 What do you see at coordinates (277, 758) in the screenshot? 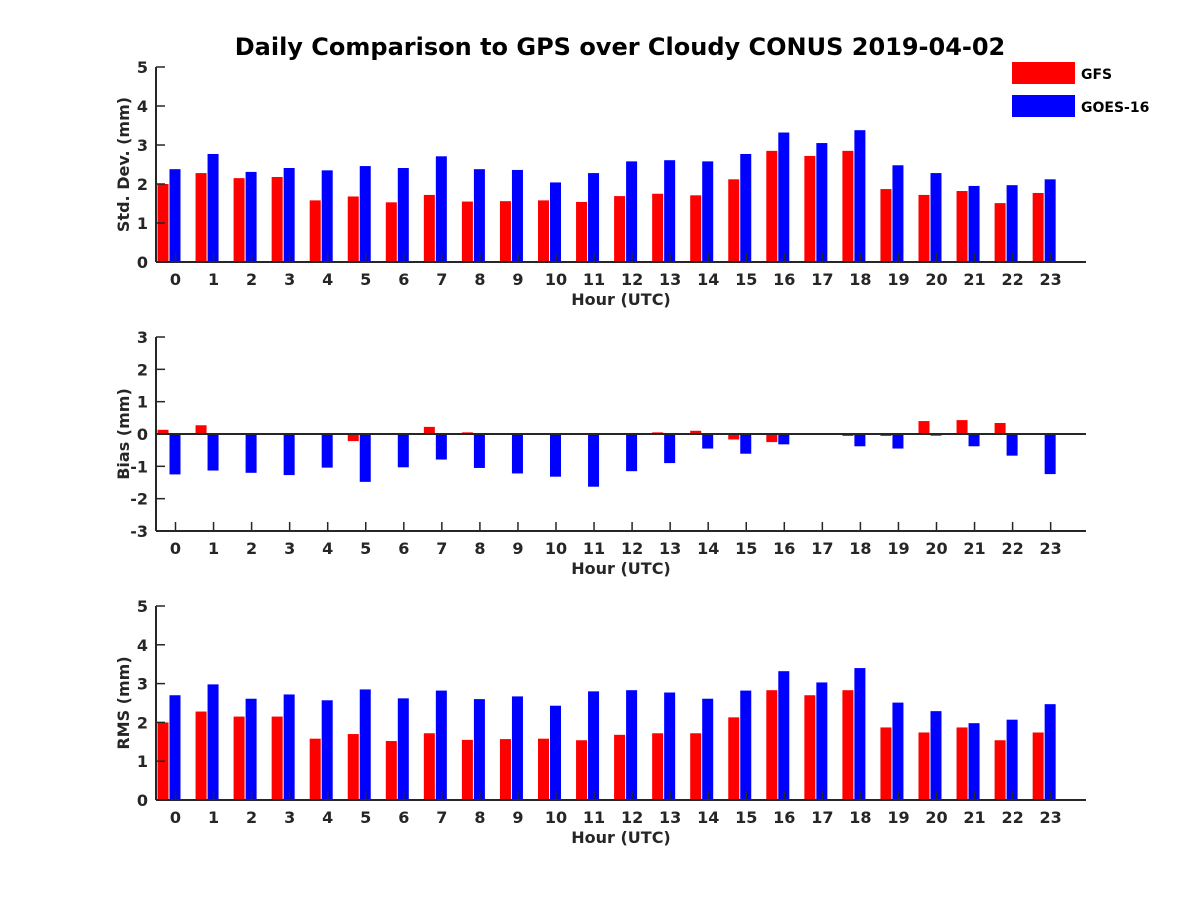
I see `rms-bar-gfs-h3` at bounding box center [277, 758].